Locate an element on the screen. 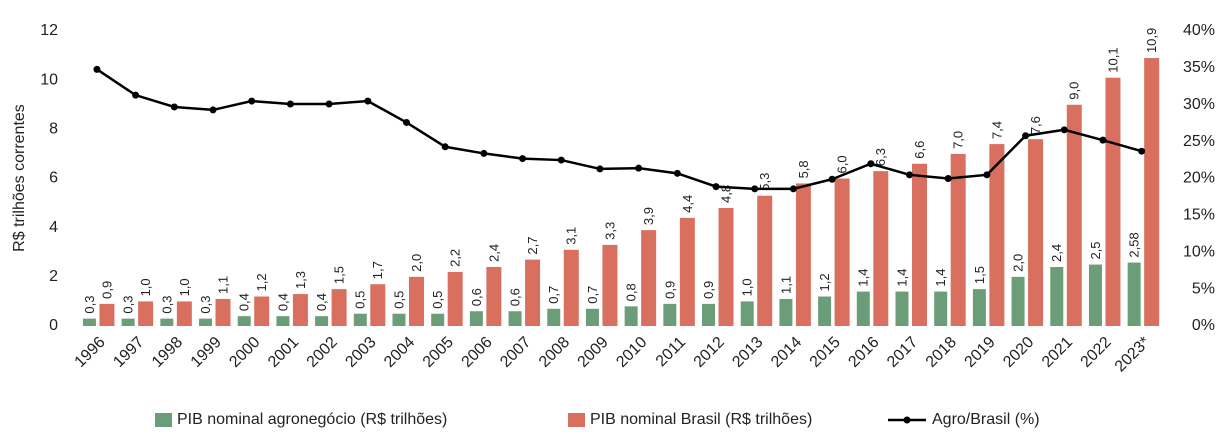 The width and height of the screenshot is (1222, 441). data-label: 5,8 is located at coordinates (803, 169).